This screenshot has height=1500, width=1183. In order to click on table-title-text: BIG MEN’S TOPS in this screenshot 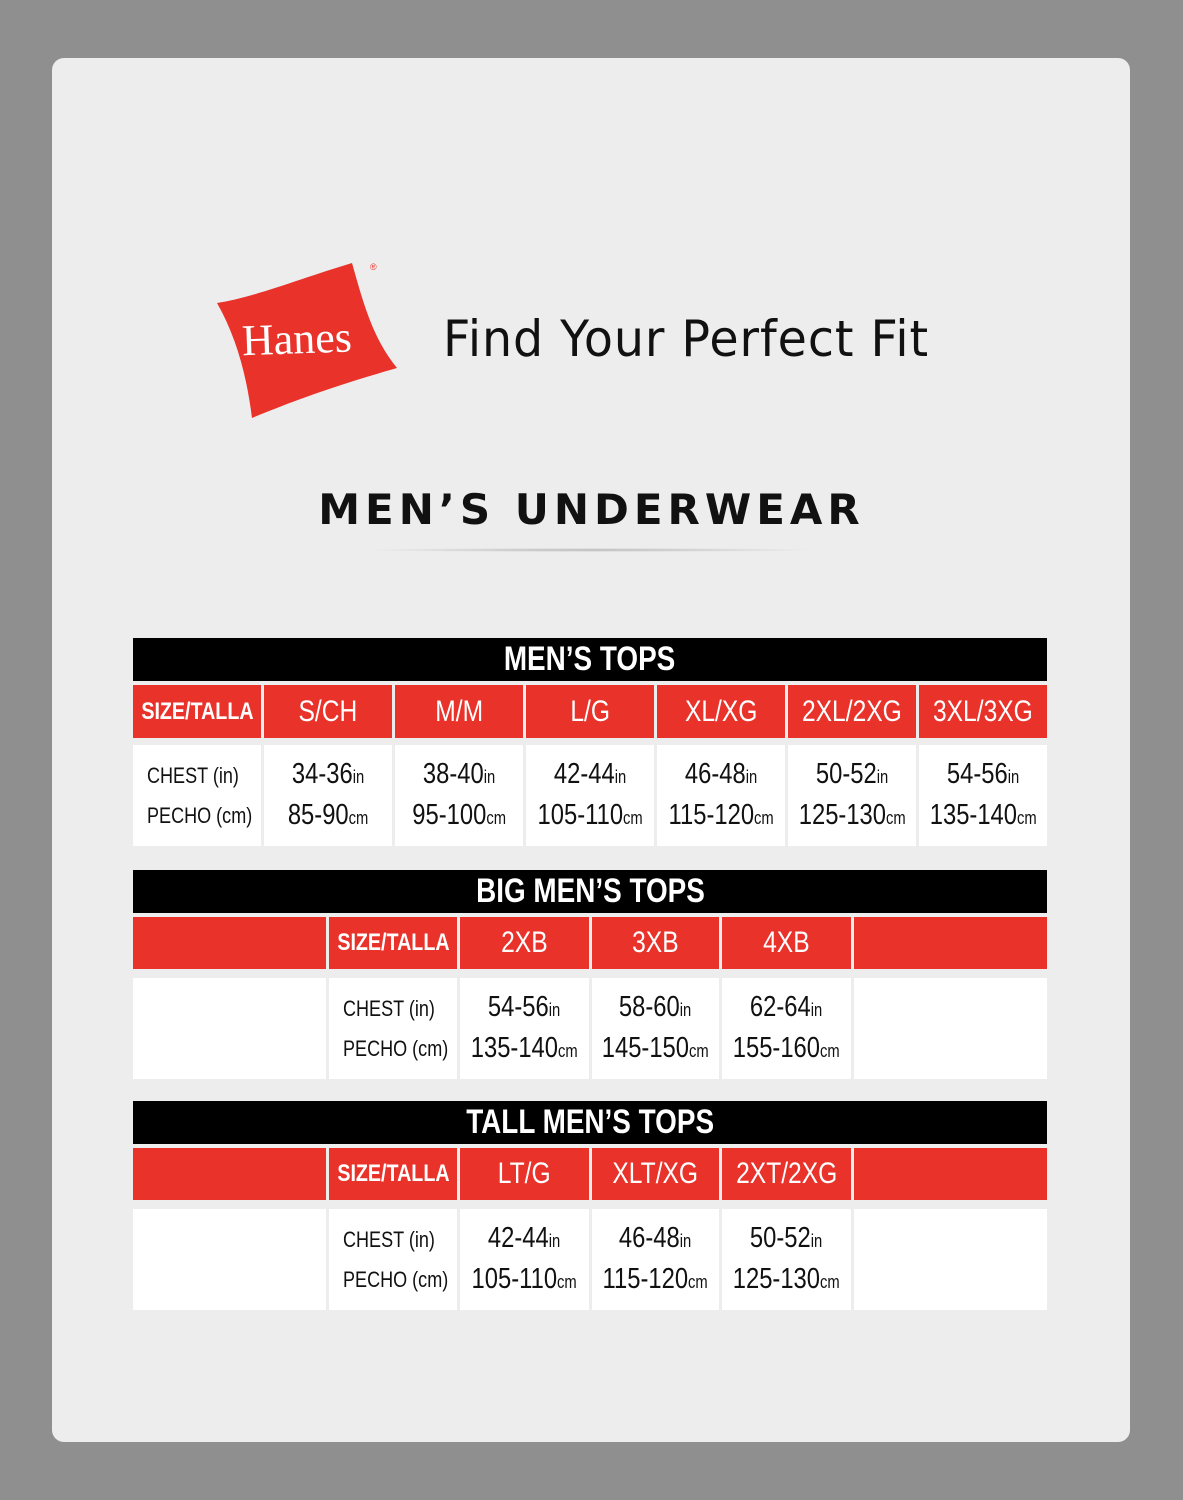, I will do `click(590, 891)`.